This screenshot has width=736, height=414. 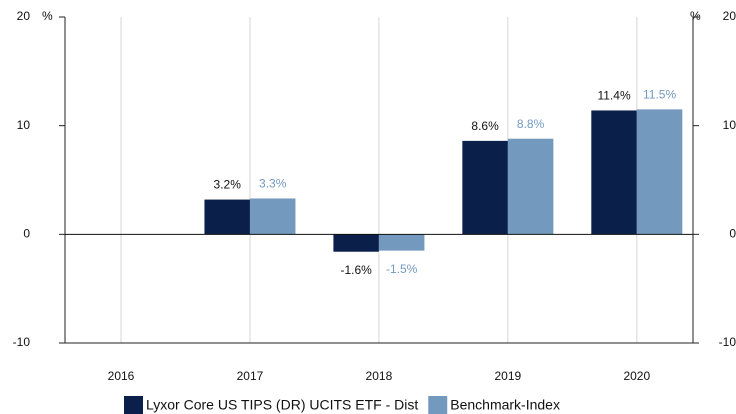 I want to click on x-tick-label: 2020, so click(x=636, y=376).